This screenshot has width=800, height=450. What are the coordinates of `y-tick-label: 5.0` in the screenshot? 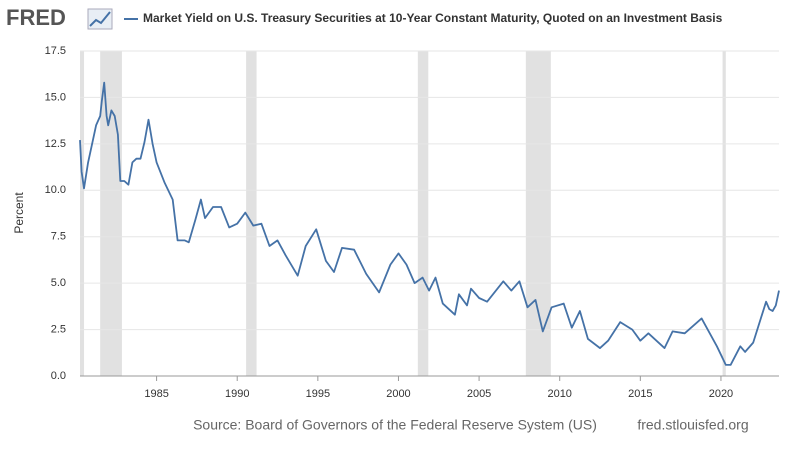 It's located at (58, 283).